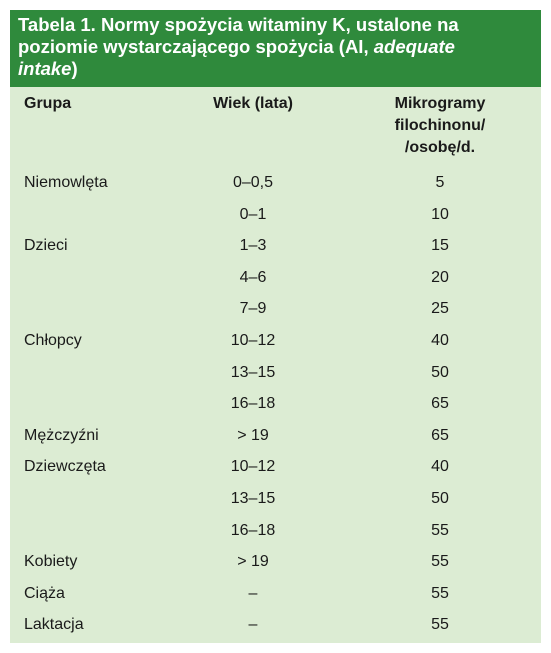 The height and width of the screenshot is (653, 551). What do you see at coordinates (253, 246) in the screenshot?
I see `cell-wiek: 1–3` at bounding box center [253, 246].